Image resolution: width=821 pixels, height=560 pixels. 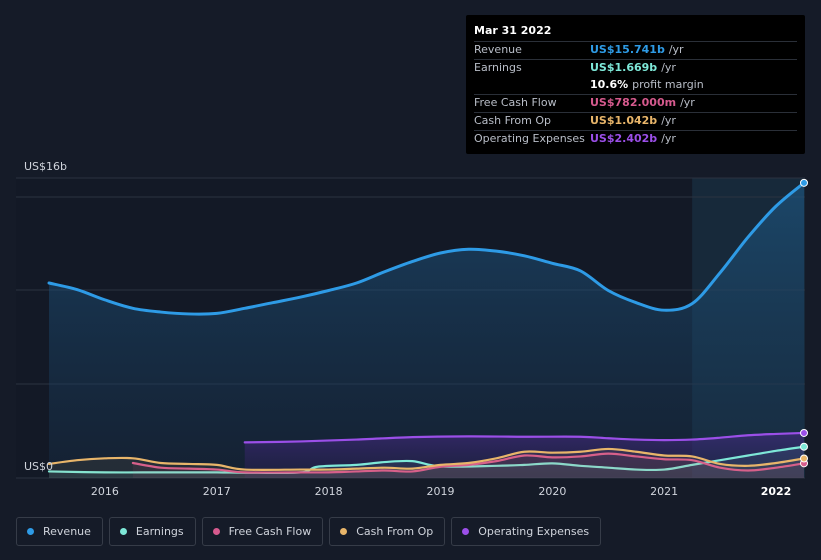 I want to click on tooltip-label: Earnings, so click(x=498, y=67).